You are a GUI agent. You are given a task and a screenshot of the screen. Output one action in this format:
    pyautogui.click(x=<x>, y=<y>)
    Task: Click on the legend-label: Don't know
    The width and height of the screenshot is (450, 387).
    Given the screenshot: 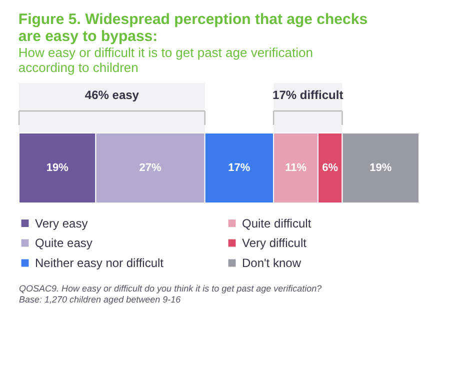 What is the action you would take?
    pyautogui.click(x=272, y=263)
    